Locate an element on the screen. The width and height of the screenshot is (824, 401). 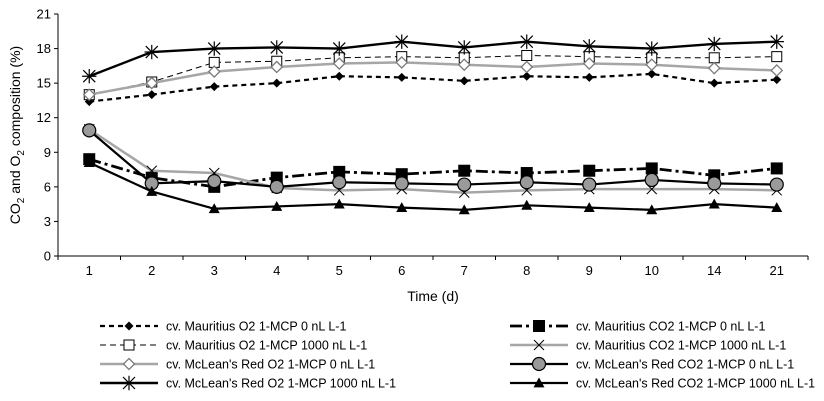
x-tick-label: 4 is located at coordinates (276, 270).